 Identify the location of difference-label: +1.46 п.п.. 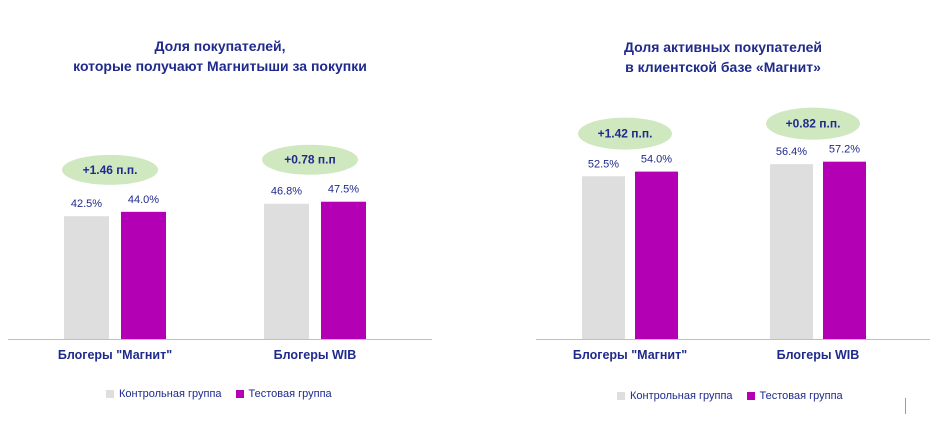
(110, 170).